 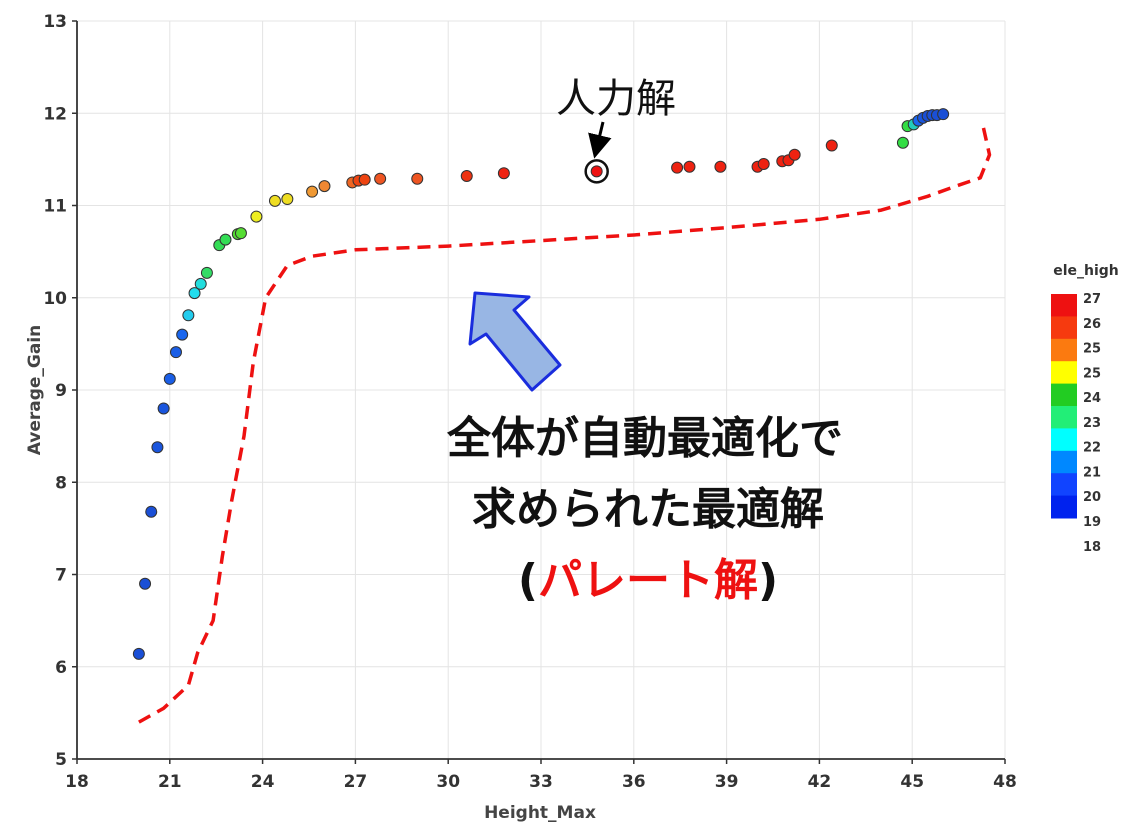 I want to click on annotation-open-paren: (, so click(x=528, y=580).